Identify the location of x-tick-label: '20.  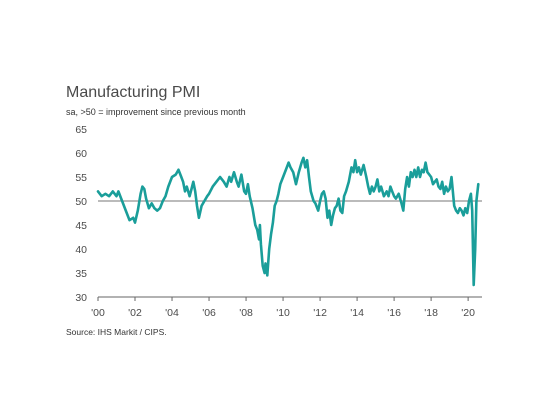
(468, 313).